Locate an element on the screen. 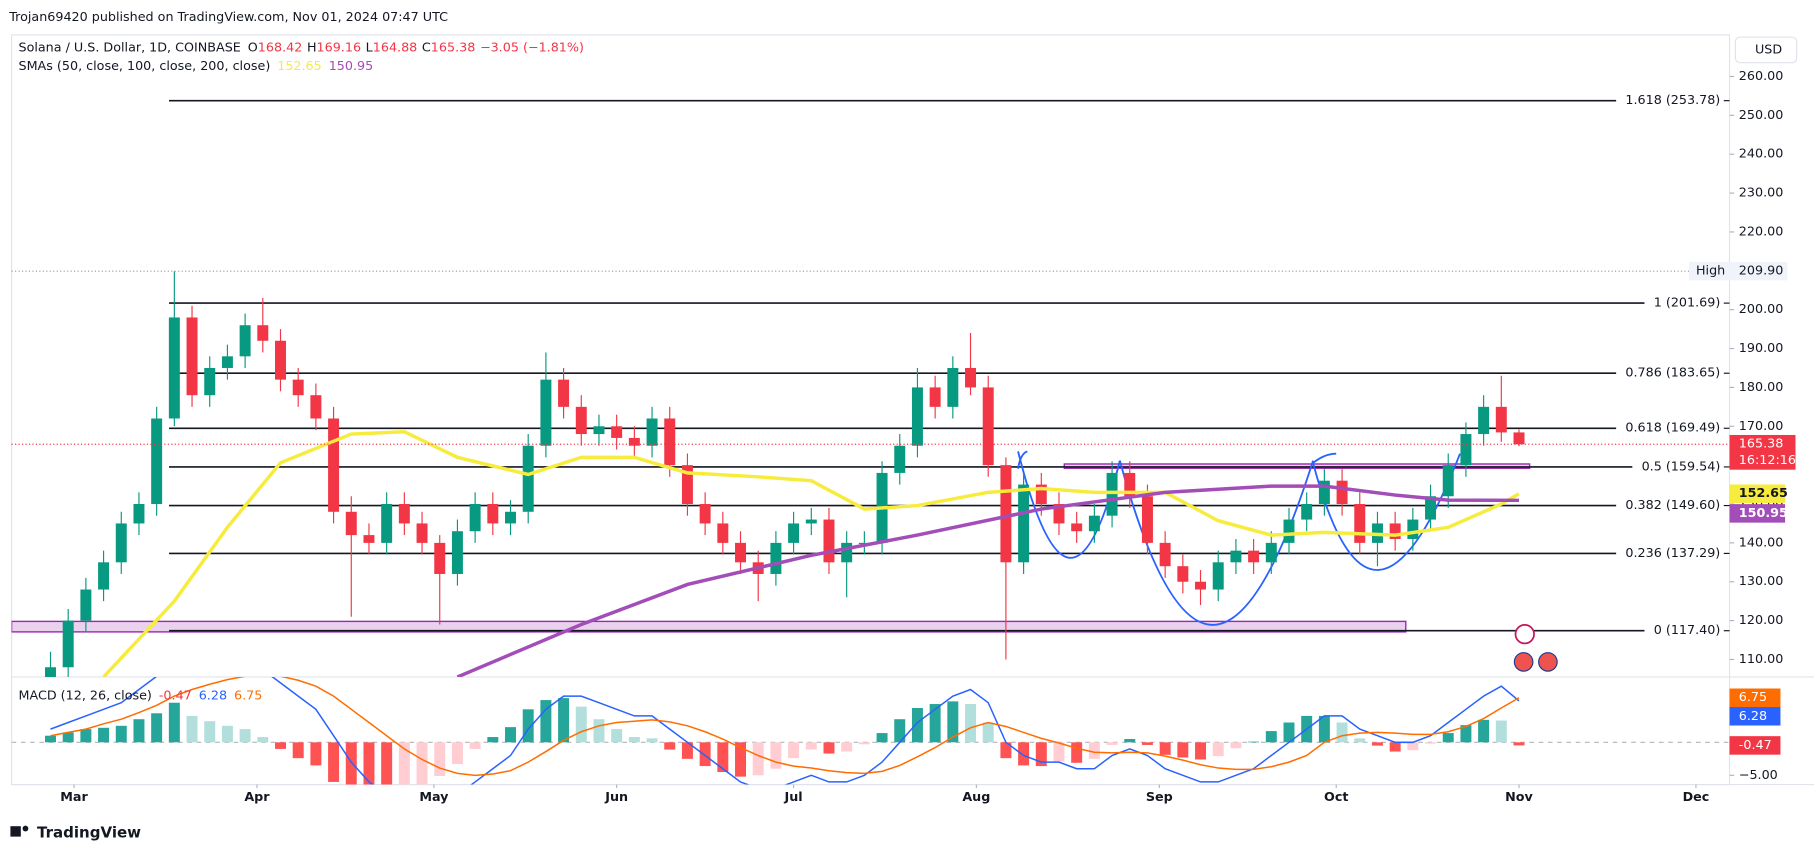 The width and height of the screenshot is (1814, 853). y-tick-label: 190.00 is located at coordinates (1761, 347).